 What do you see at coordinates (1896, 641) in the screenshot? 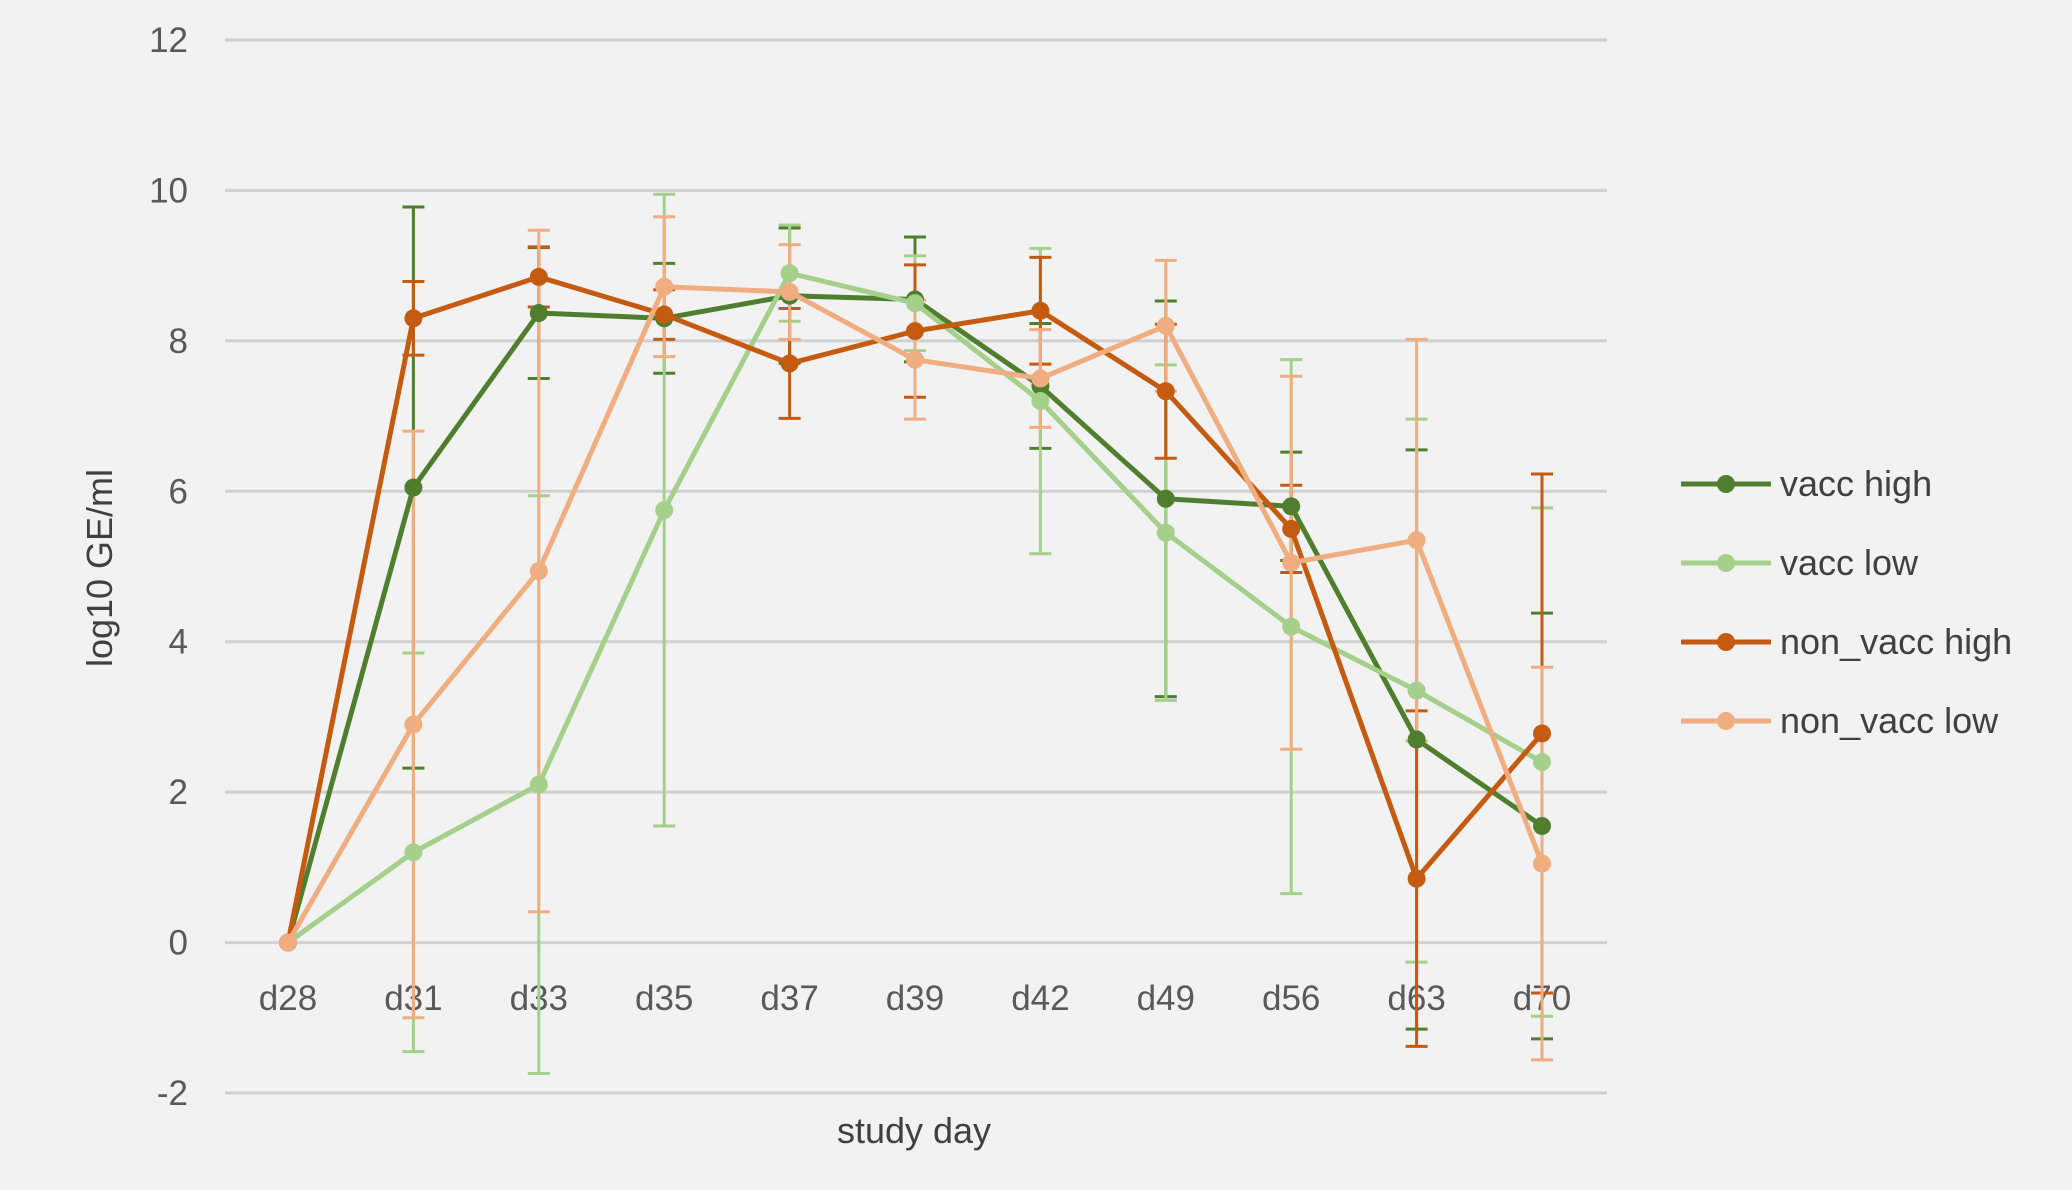
I see `legend-label: non_vacc high` at bounding box center [1896, 641].